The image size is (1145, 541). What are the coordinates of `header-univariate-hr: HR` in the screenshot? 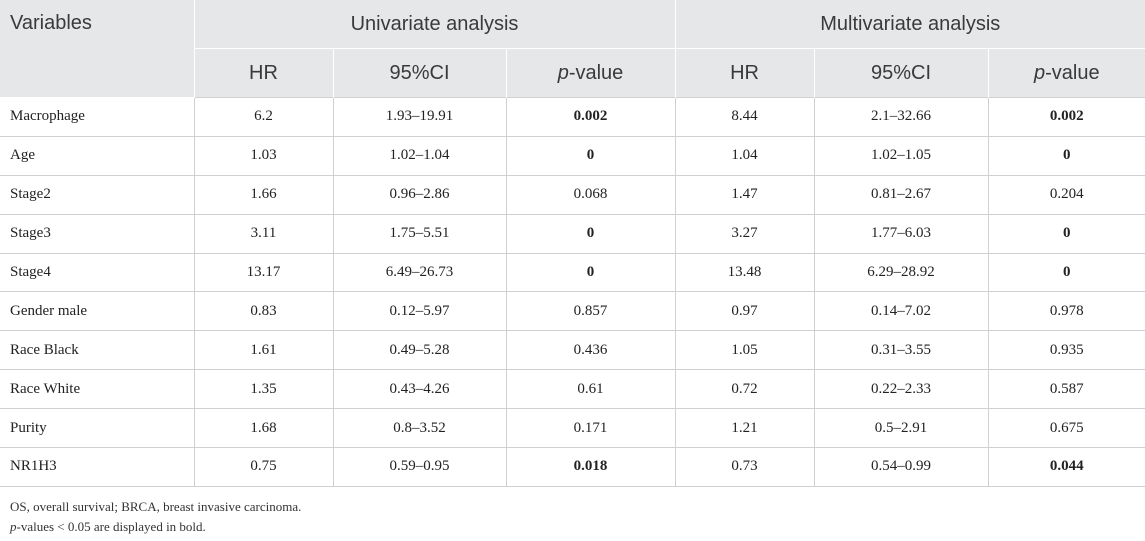 It's located at (264, 73).